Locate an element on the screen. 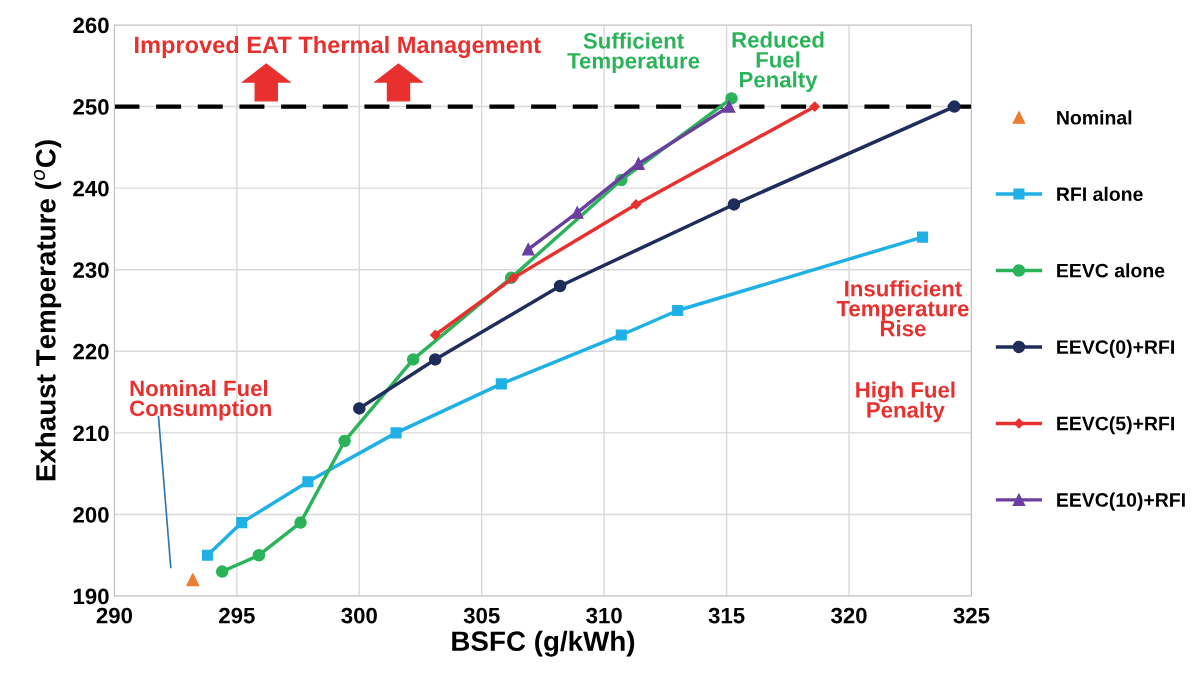 The height and width of the screenshot is (675, 1192). y-tick-label: 260 is located at coordinates (91, 25).